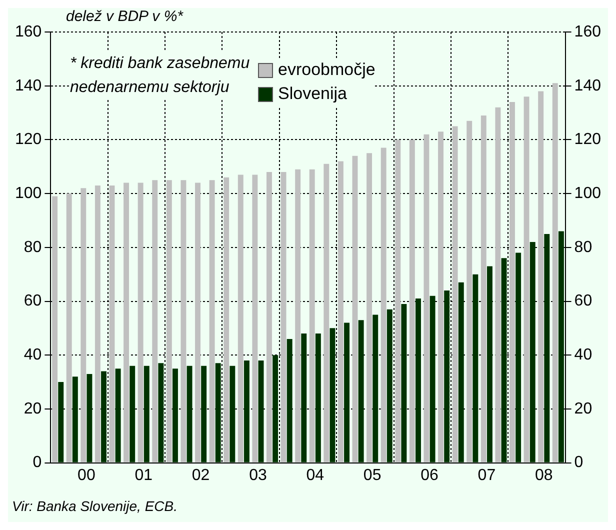  What do you see at coordinates (543, 475) in the screenshot?
I see `x-tick-label: 08` at bounding box center [543, 475].